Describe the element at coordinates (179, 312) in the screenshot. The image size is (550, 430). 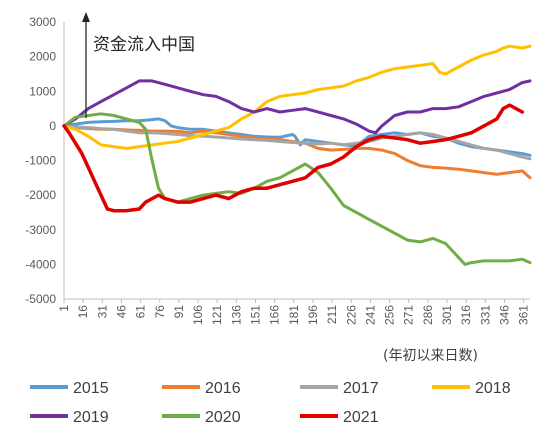
I see `x-tick-label: 91` at that location.